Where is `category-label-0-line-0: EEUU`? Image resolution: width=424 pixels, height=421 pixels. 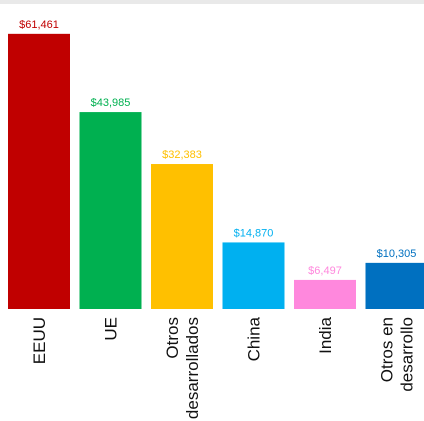 category-label-0-line-0: EEUU is located at coordinates (39, 340).